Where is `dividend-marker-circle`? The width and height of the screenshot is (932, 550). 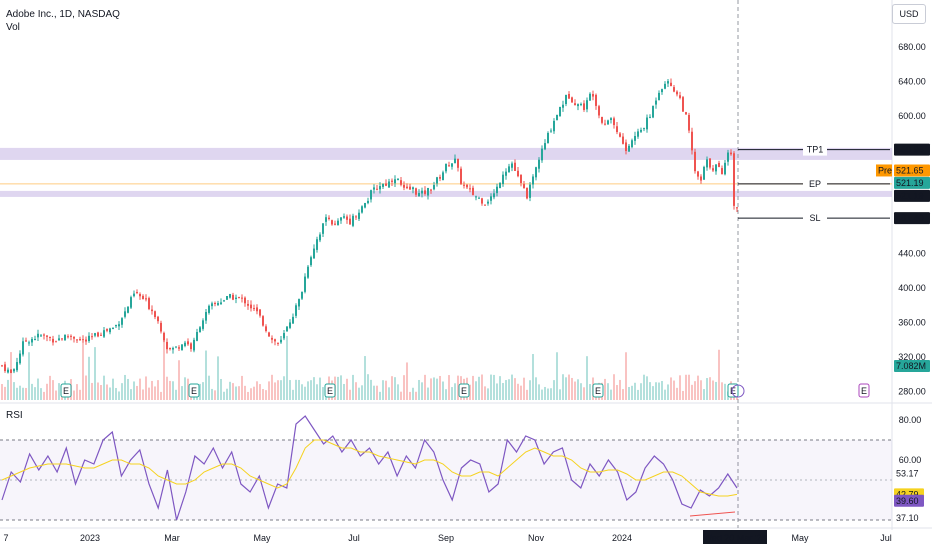 dividend-marker-circle is located at coordinates (738, 391).